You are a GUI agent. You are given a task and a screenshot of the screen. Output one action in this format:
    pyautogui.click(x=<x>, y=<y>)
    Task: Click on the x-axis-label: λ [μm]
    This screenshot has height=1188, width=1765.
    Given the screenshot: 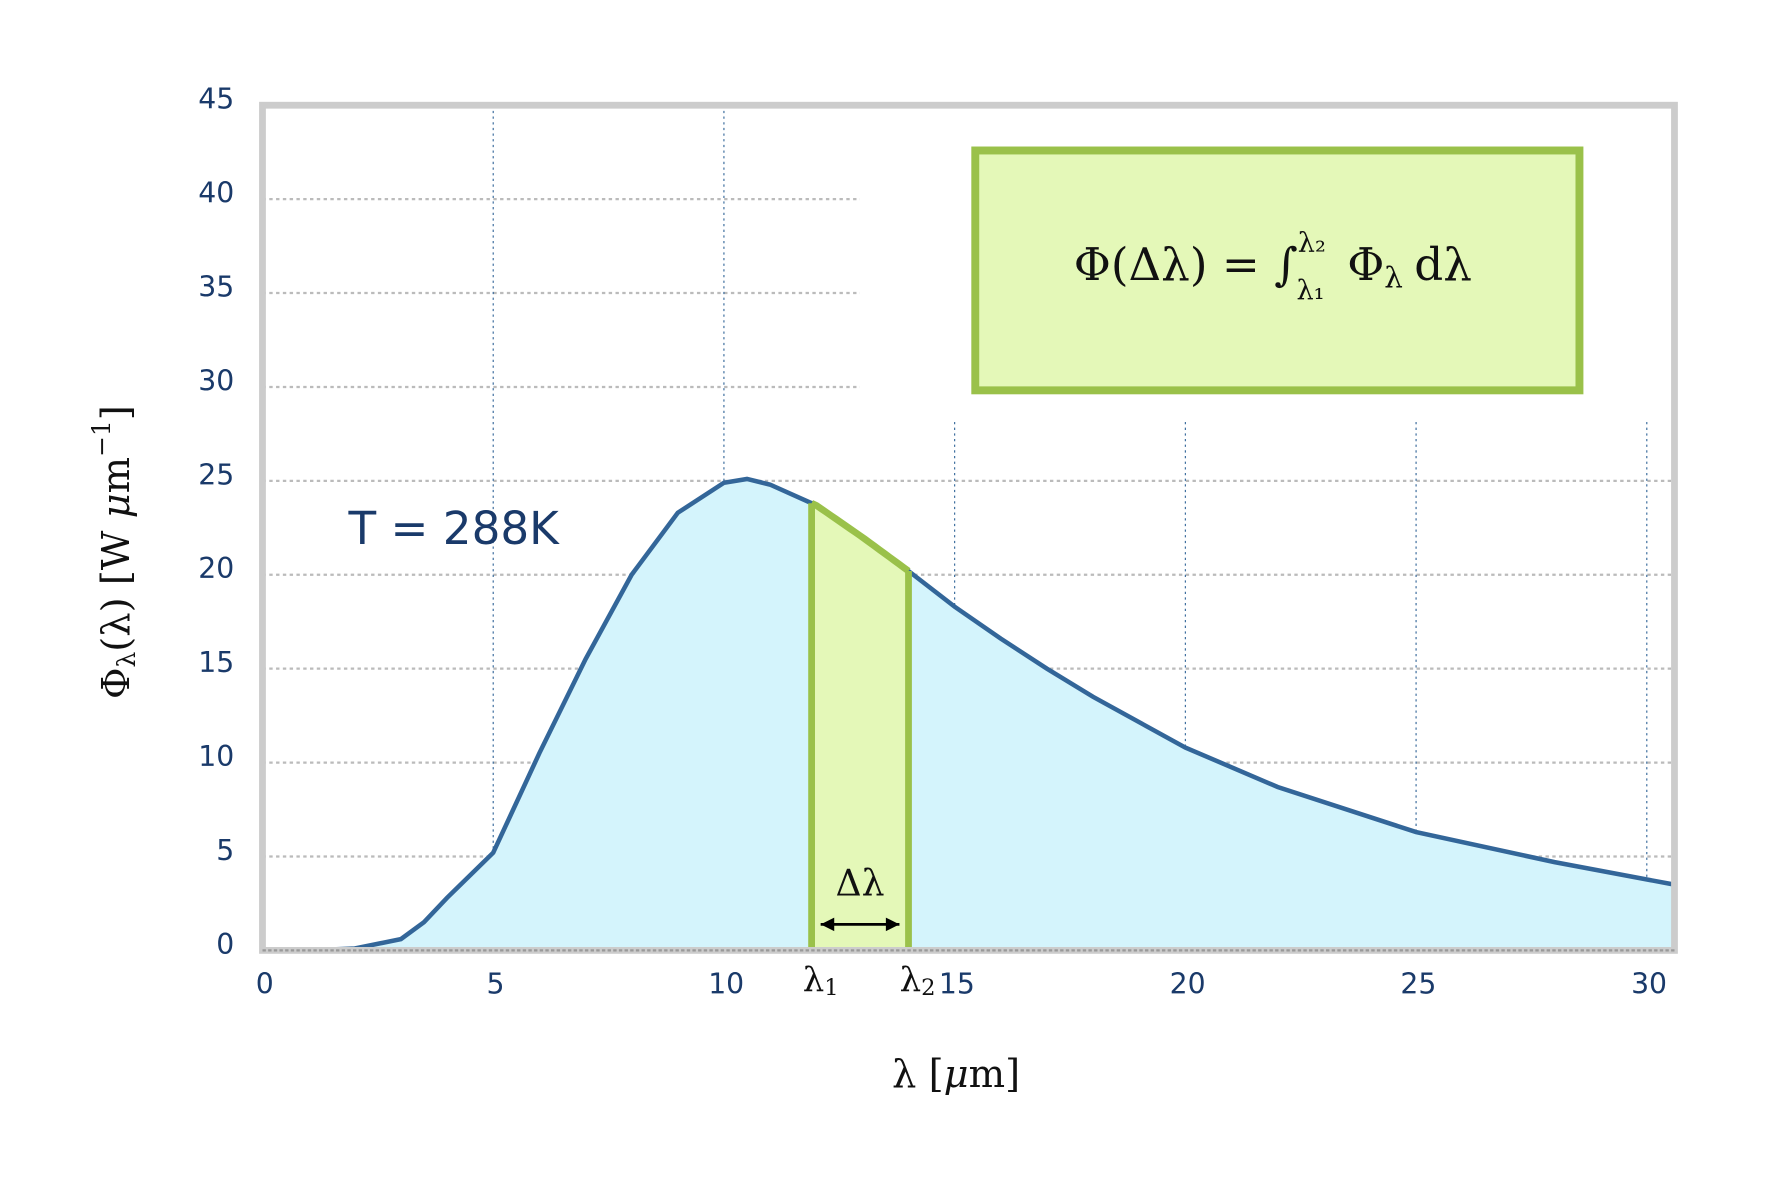 What is the action you would take?
    pyautogui.click(x=956, y=1074)
    